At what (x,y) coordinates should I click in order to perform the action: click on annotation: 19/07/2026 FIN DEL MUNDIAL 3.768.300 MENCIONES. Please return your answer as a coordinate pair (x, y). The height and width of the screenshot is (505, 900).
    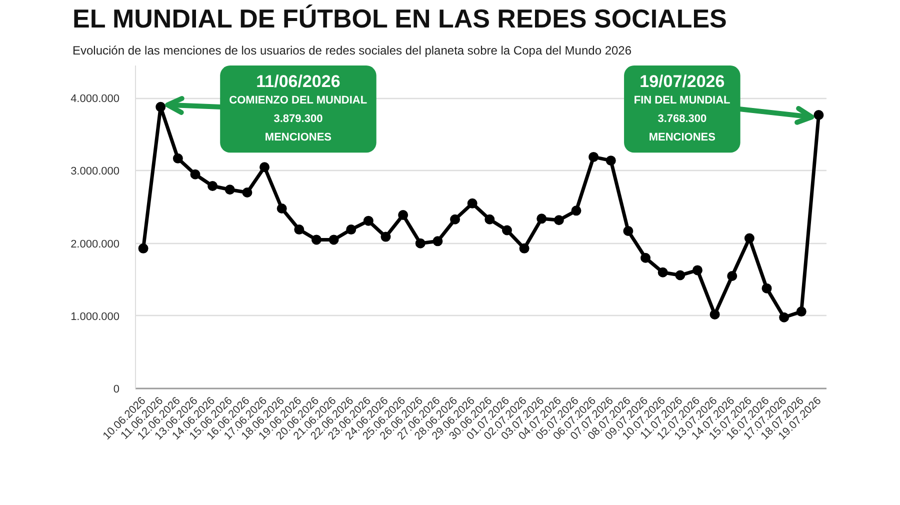
    Looking at the image, I should click on (682, 108).